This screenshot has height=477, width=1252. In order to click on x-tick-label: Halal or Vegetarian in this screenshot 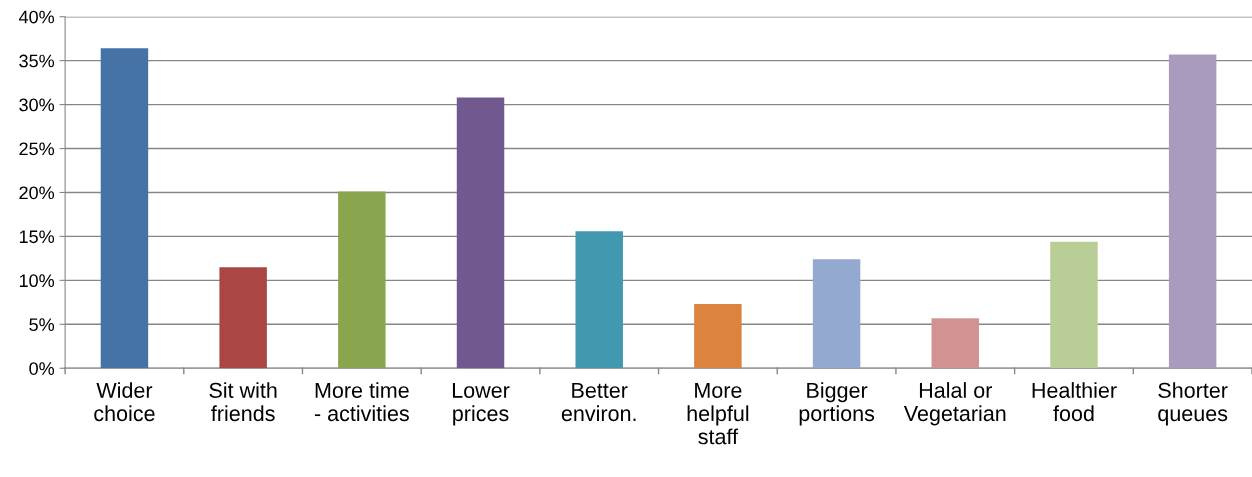, I will do `click(954, 404)`.